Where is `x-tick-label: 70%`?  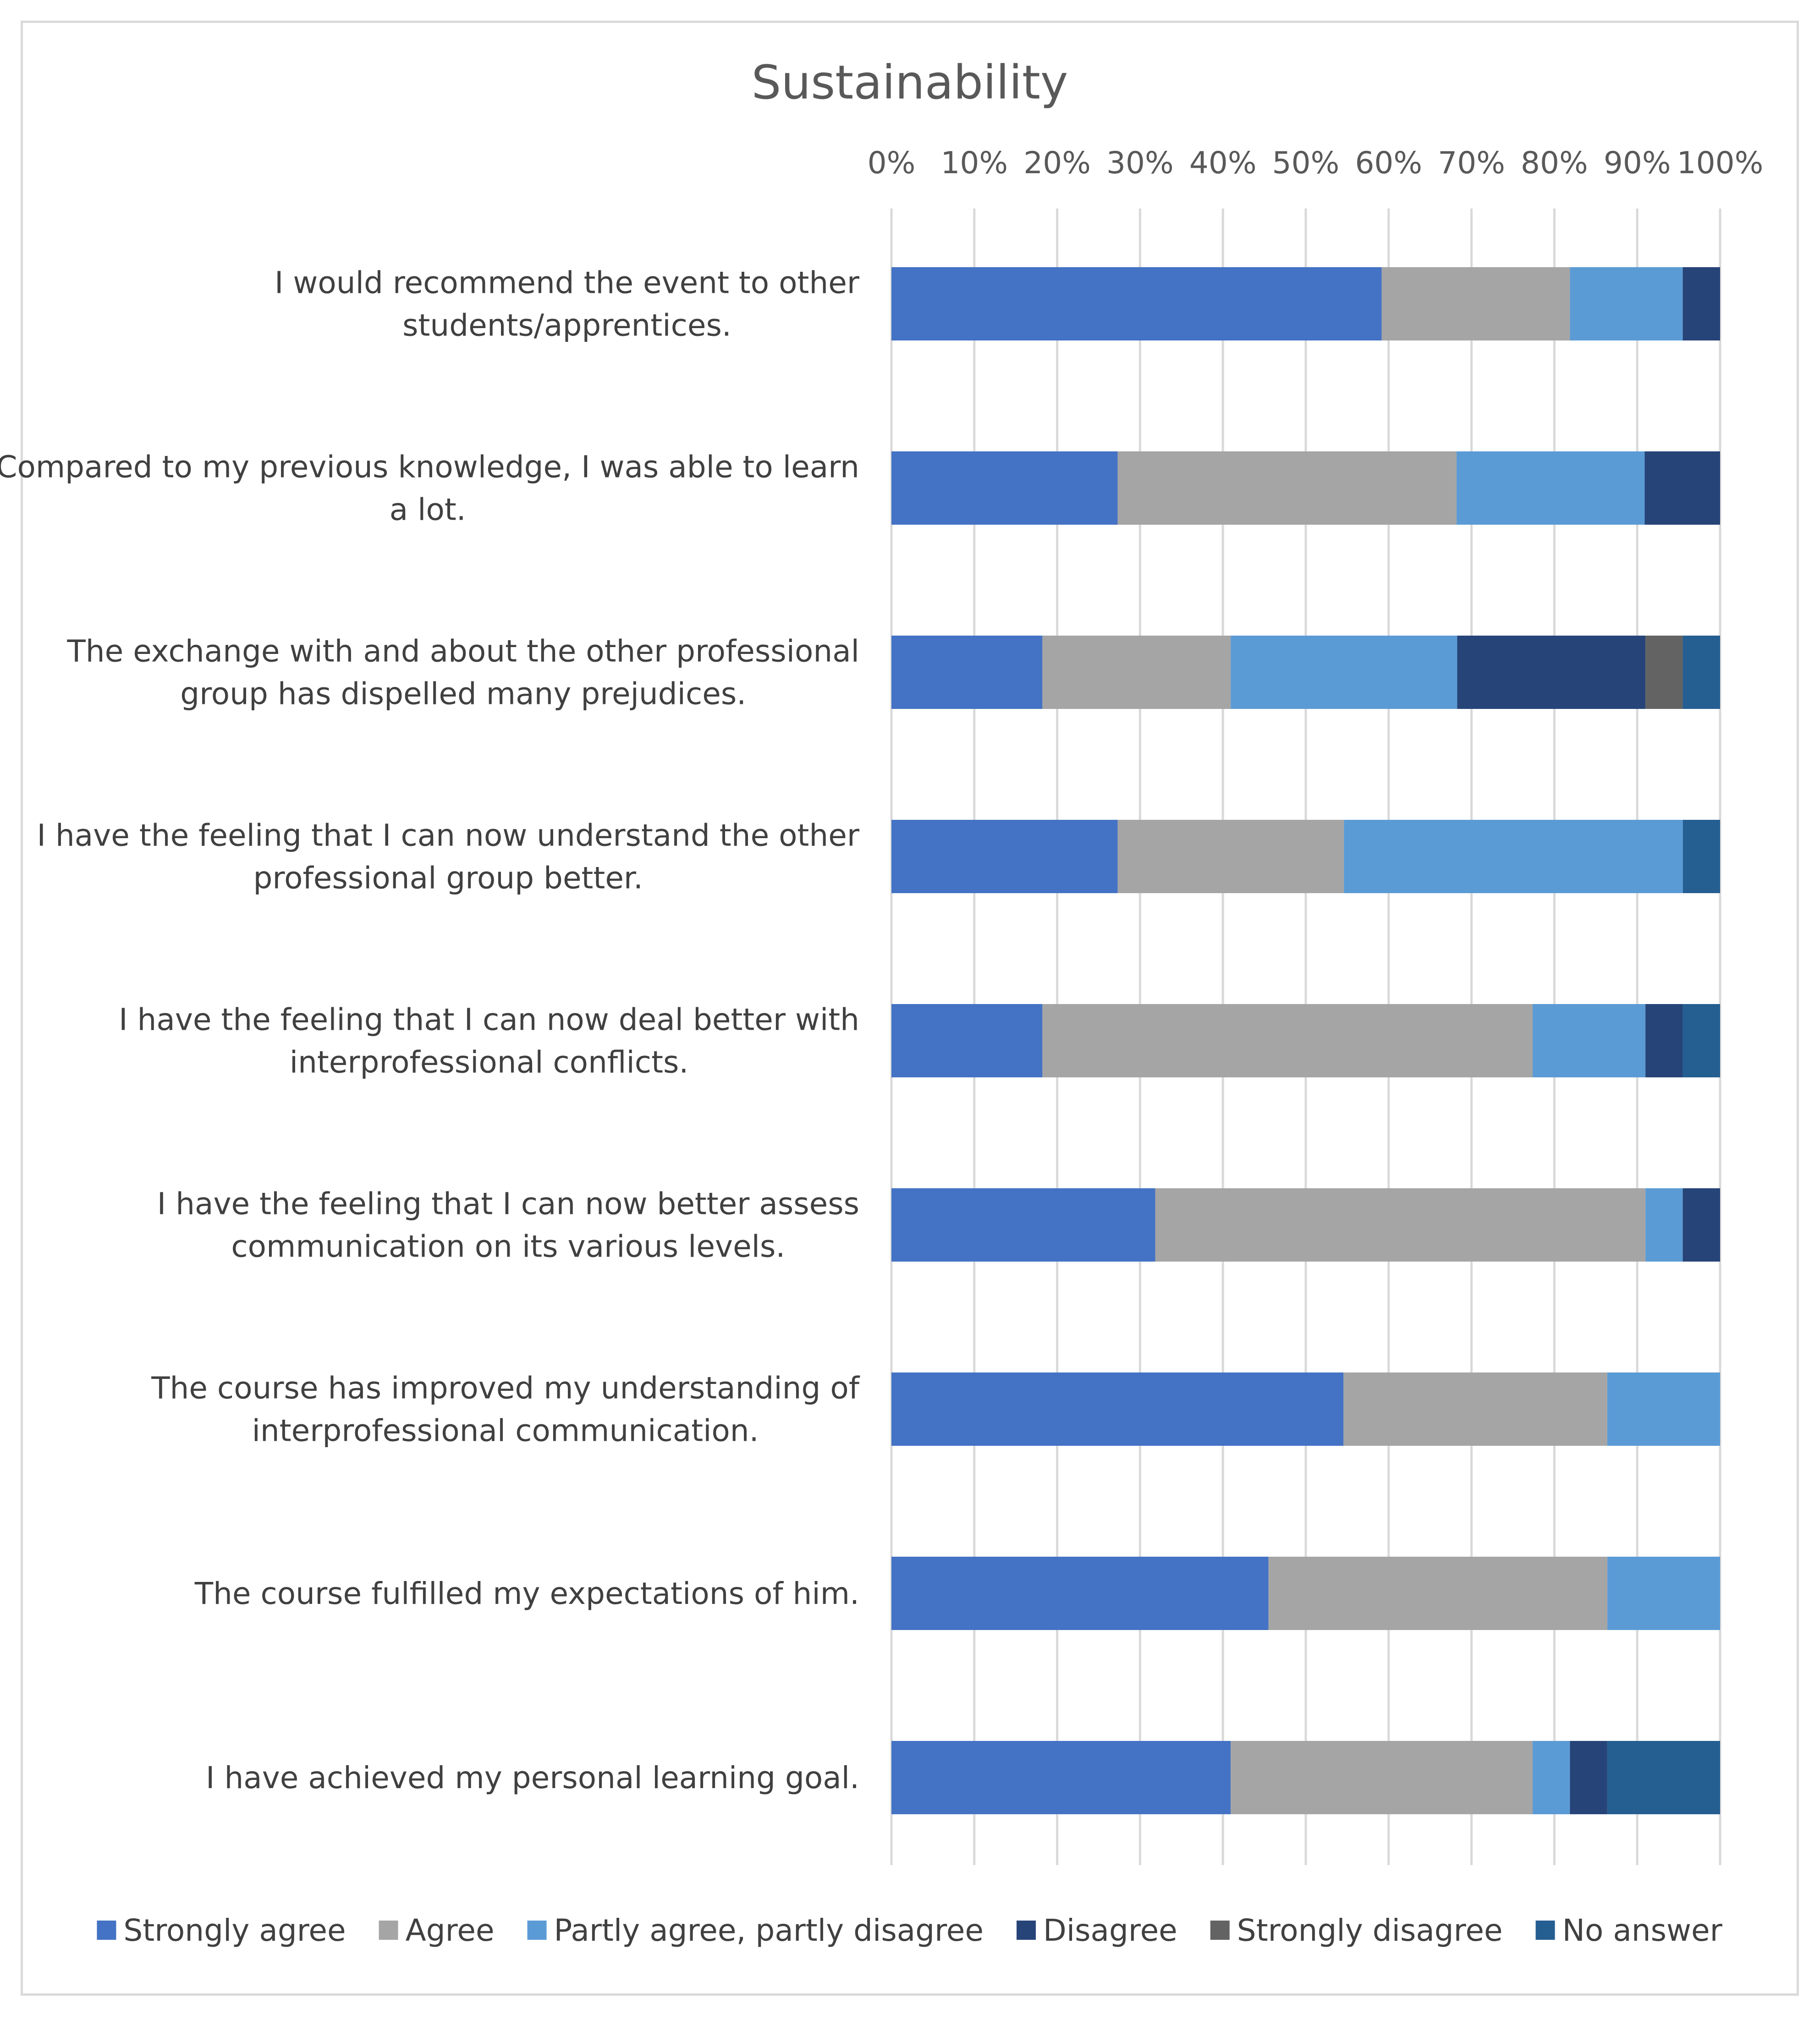
x-tick-label: 70% is located at coordinates (1471, 163).